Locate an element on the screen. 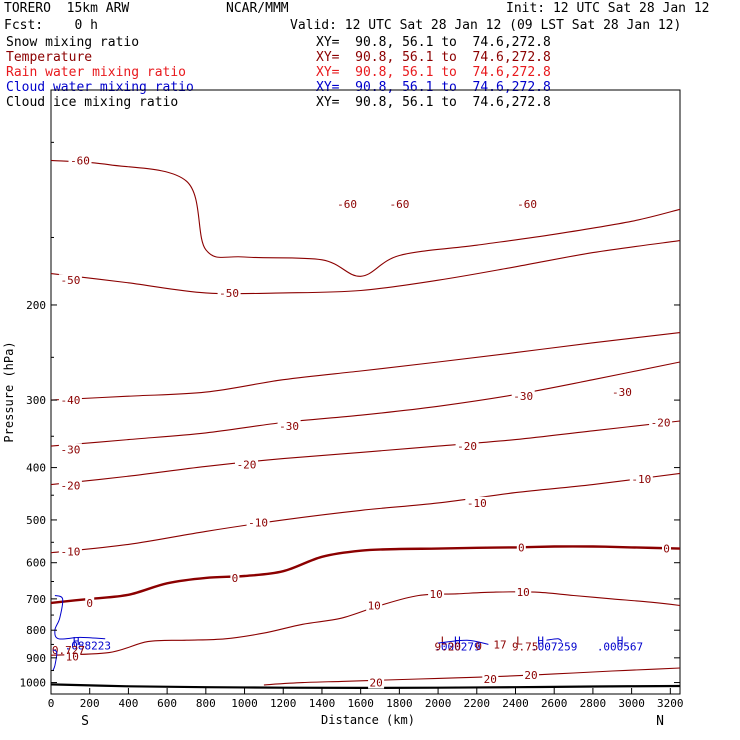 The height and width of the screenshot is (740, 740). forecast-hour: Fcst: 0 h is located at coordinates (51, 25).